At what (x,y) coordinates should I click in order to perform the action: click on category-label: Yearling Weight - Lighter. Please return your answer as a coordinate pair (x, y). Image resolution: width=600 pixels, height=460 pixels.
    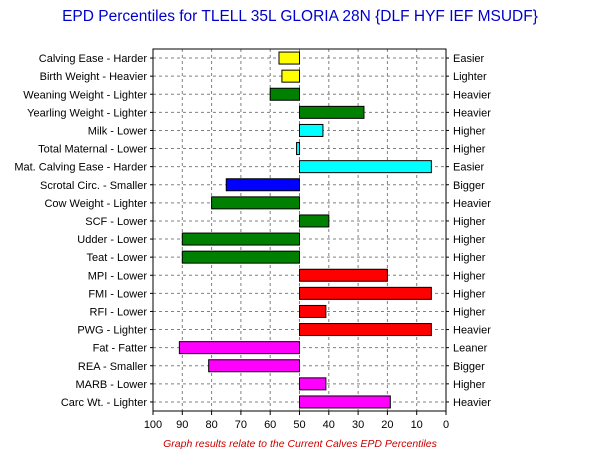
    Looking at the image, I should click on (87, 113).